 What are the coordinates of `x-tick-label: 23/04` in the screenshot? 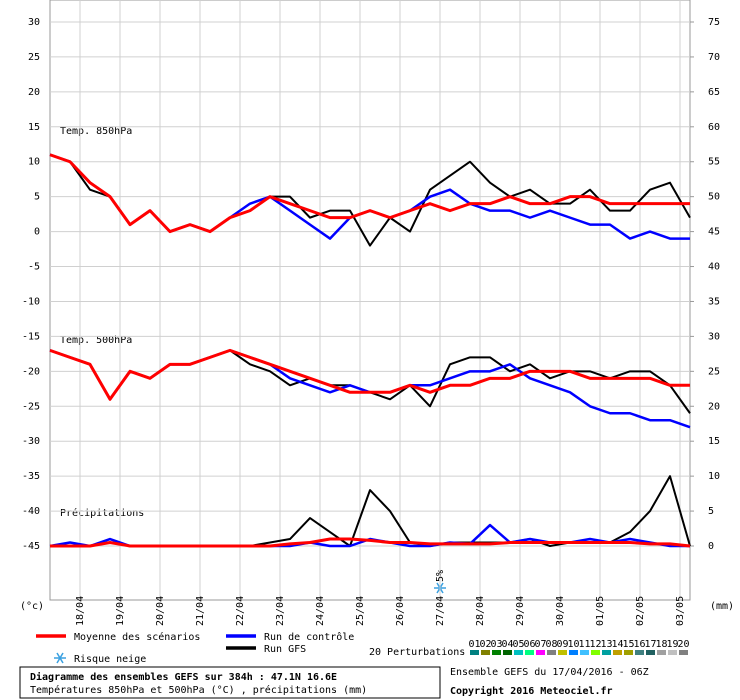 It's located at (280, 611).